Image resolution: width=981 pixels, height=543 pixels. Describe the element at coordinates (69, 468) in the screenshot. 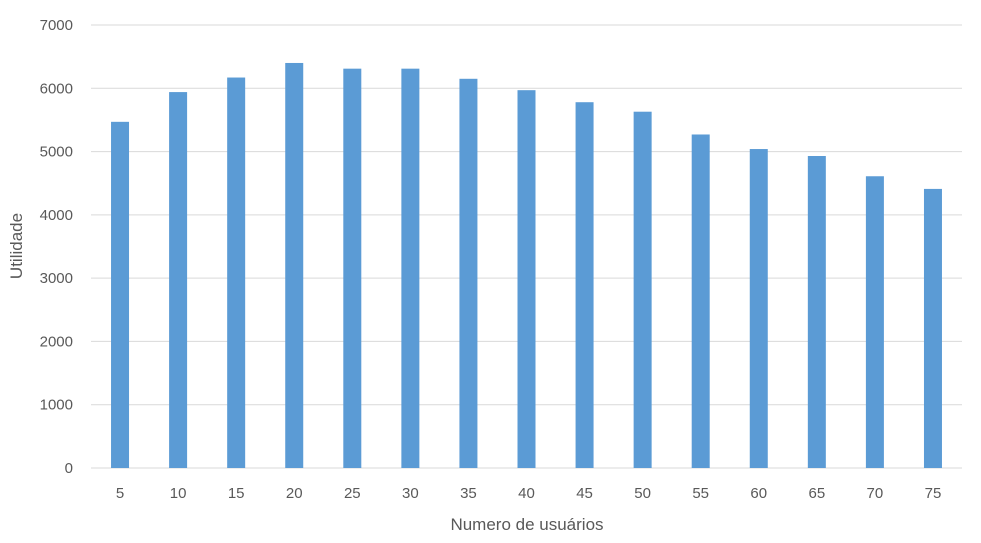

I see `y-tick-label: 0` at that location.